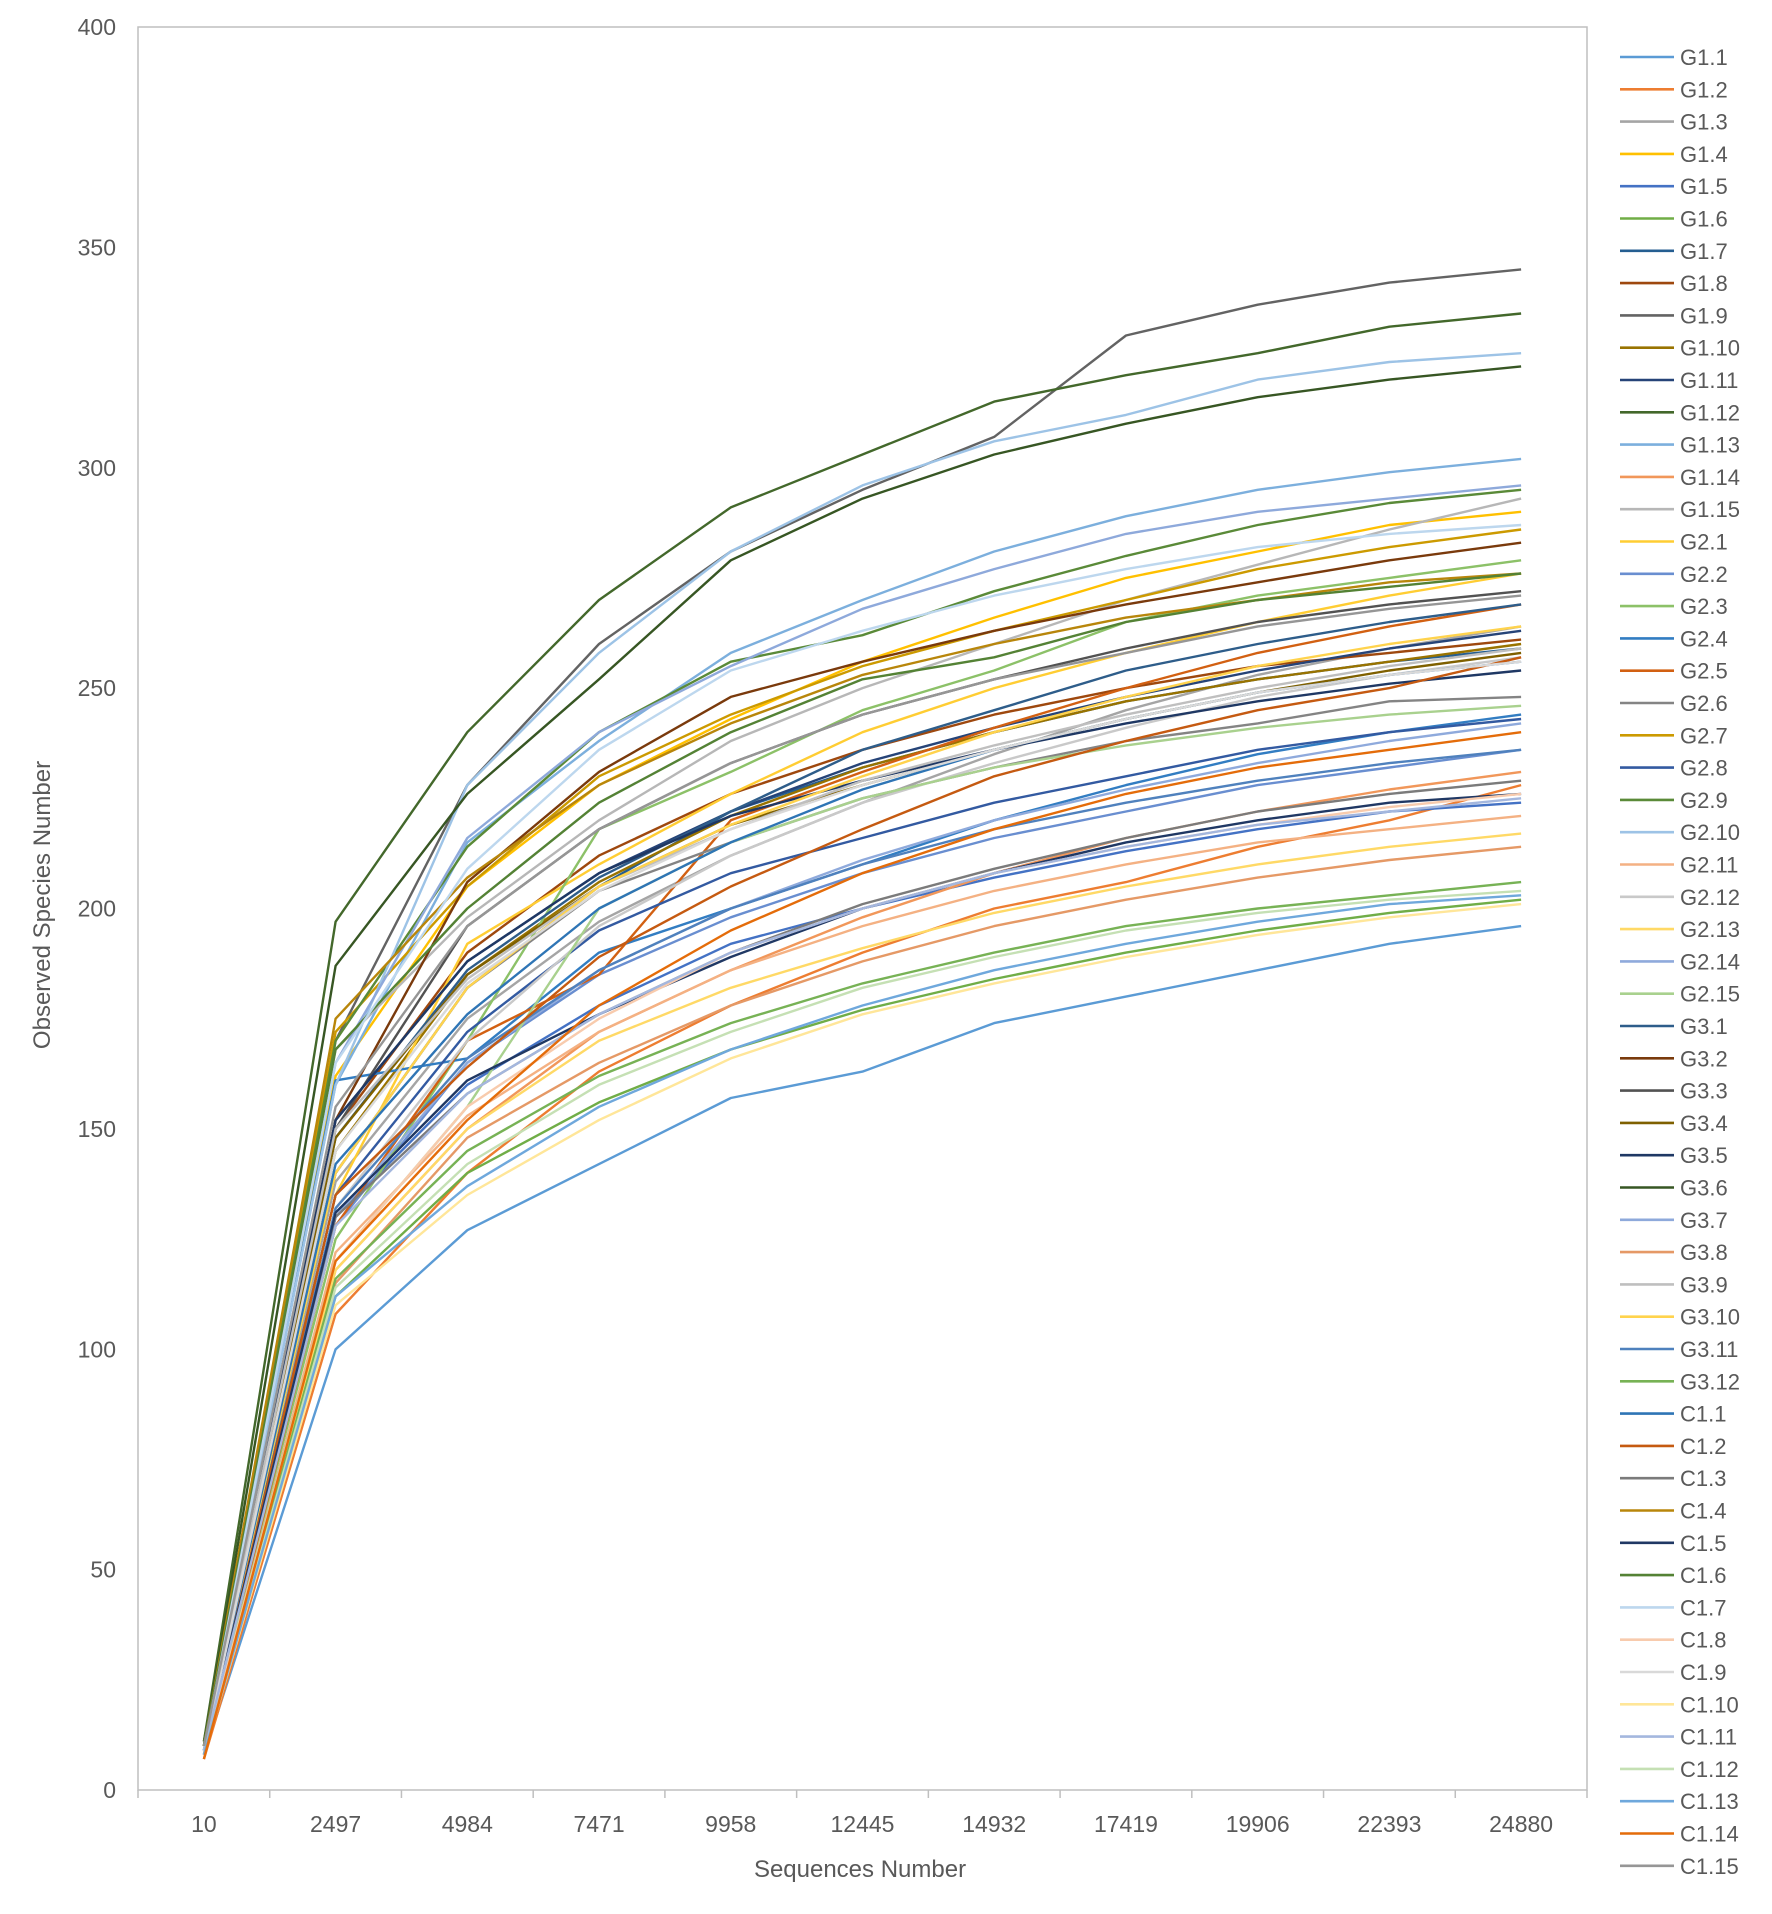  What do you see at coordinates (1126, 1824) in the screenshot?
I see `x-tick-label: 17419` at bounding box center [1126, 1824].